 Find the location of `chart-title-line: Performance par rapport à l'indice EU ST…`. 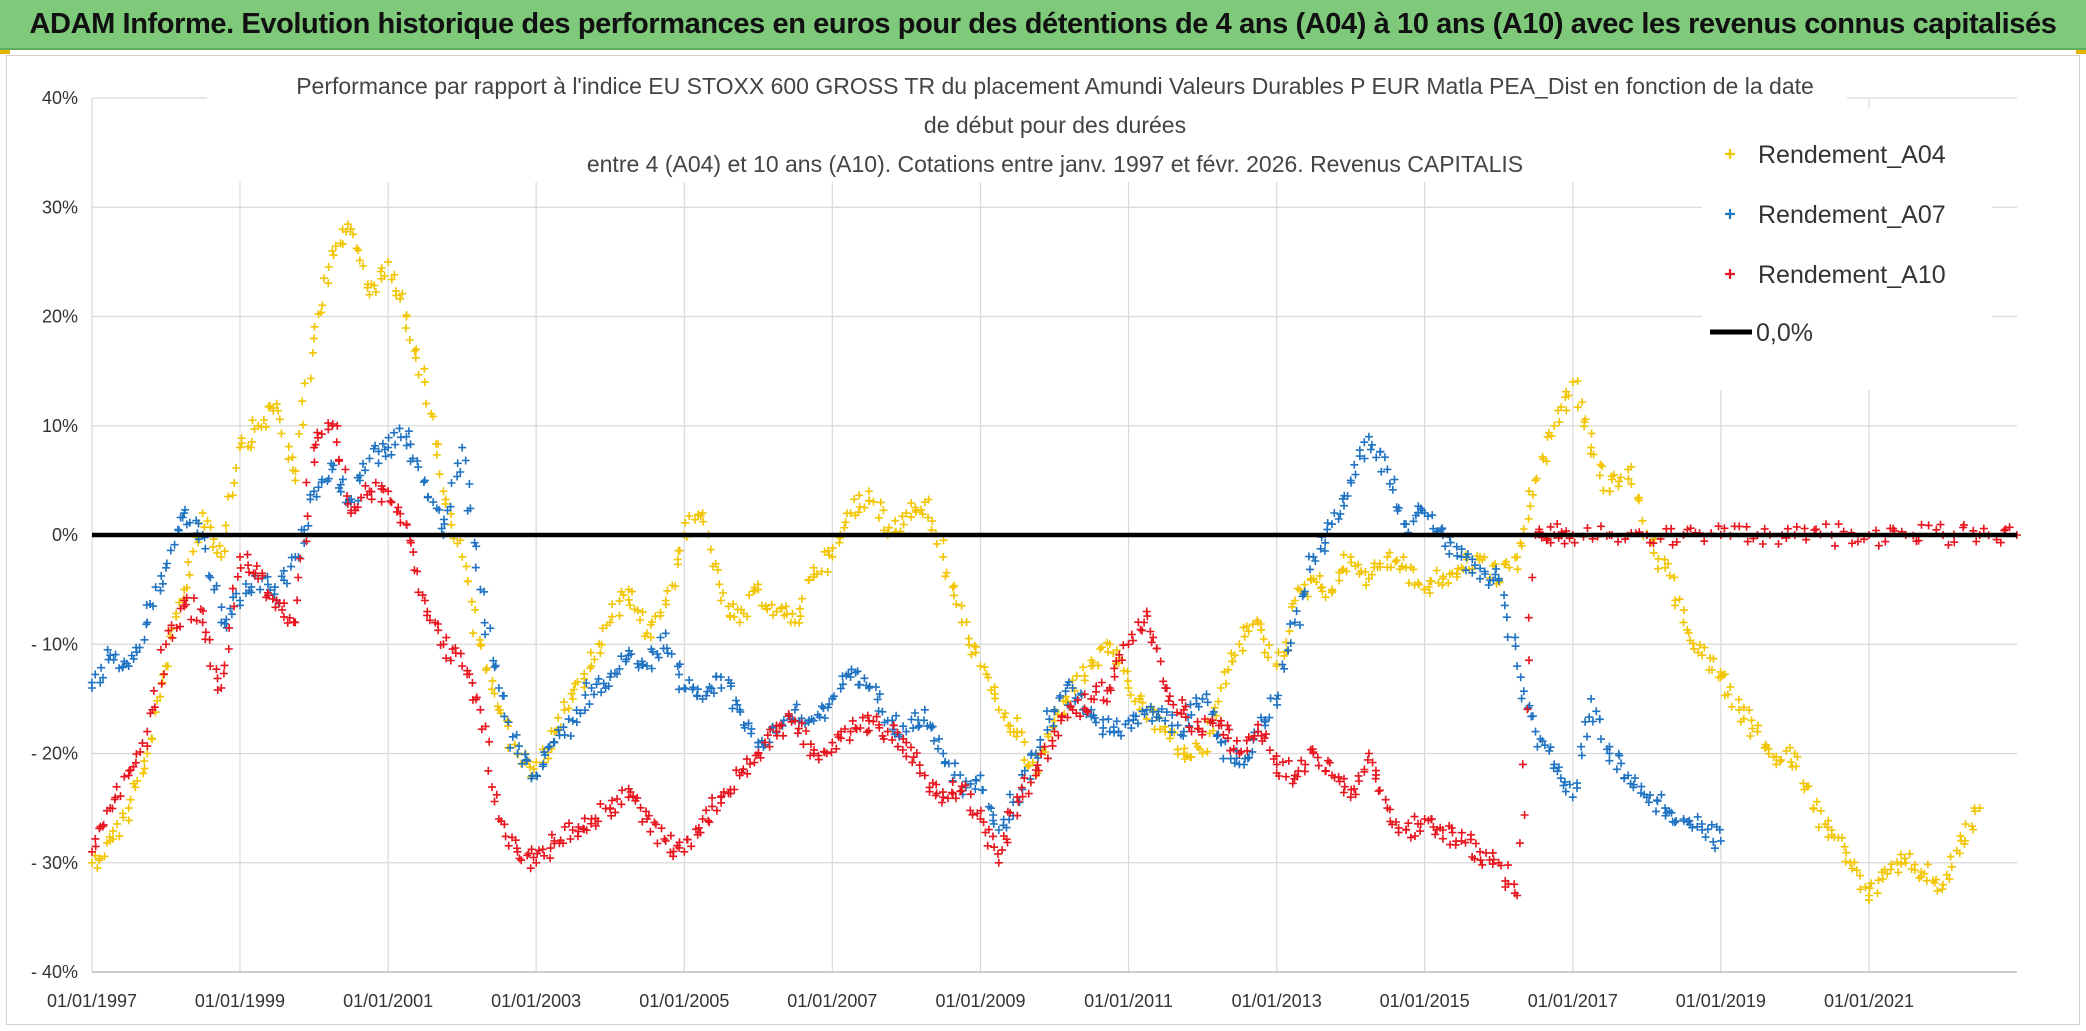

chart-title-line: Performance par rapport à l'indice EU ST… is located at coordinates (1055, 86).